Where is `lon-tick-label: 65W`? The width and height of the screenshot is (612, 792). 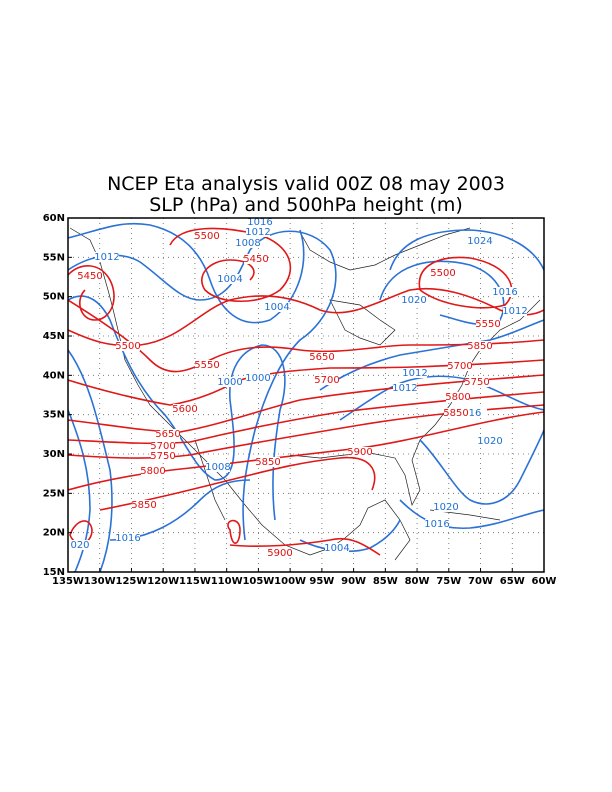
lon-tick-label: 65W is located at coordinates (512, 581).